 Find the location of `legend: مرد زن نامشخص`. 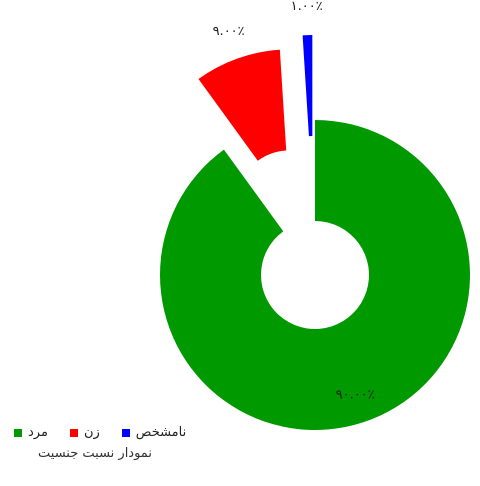

legend: مرد زن نامشخص is located at coordinates (100, 432).